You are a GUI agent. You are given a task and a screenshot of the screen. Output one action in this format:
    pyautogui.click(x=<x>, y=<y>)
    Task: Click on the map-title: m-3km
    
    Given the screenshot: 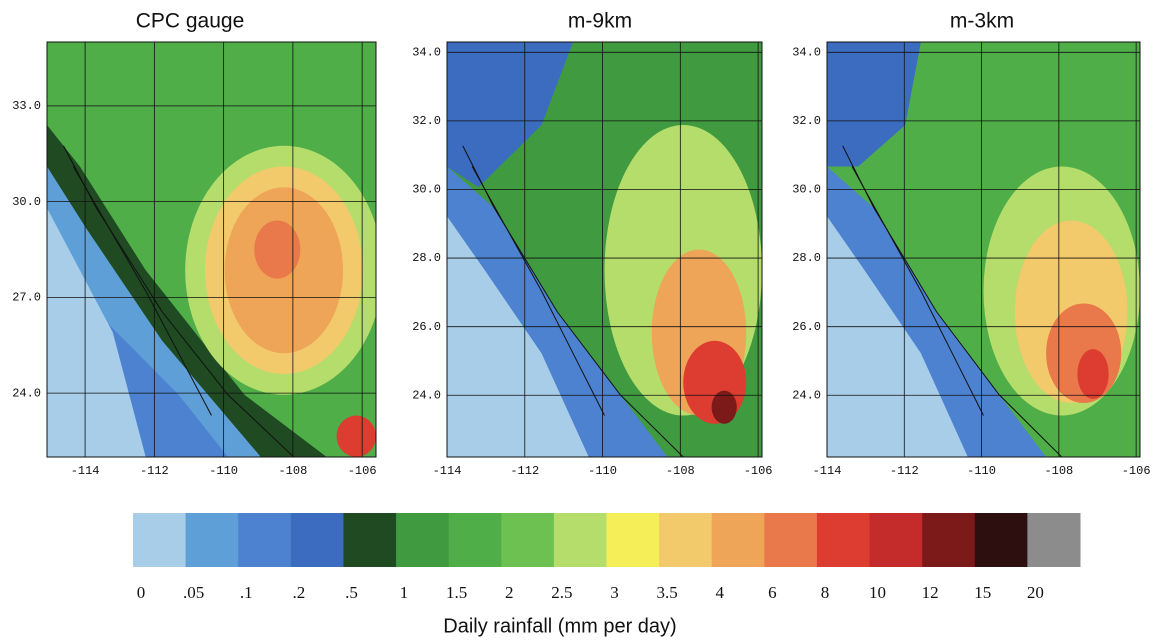 What is the action you would take?
    pyautogui.click(x=982, y=21)
    